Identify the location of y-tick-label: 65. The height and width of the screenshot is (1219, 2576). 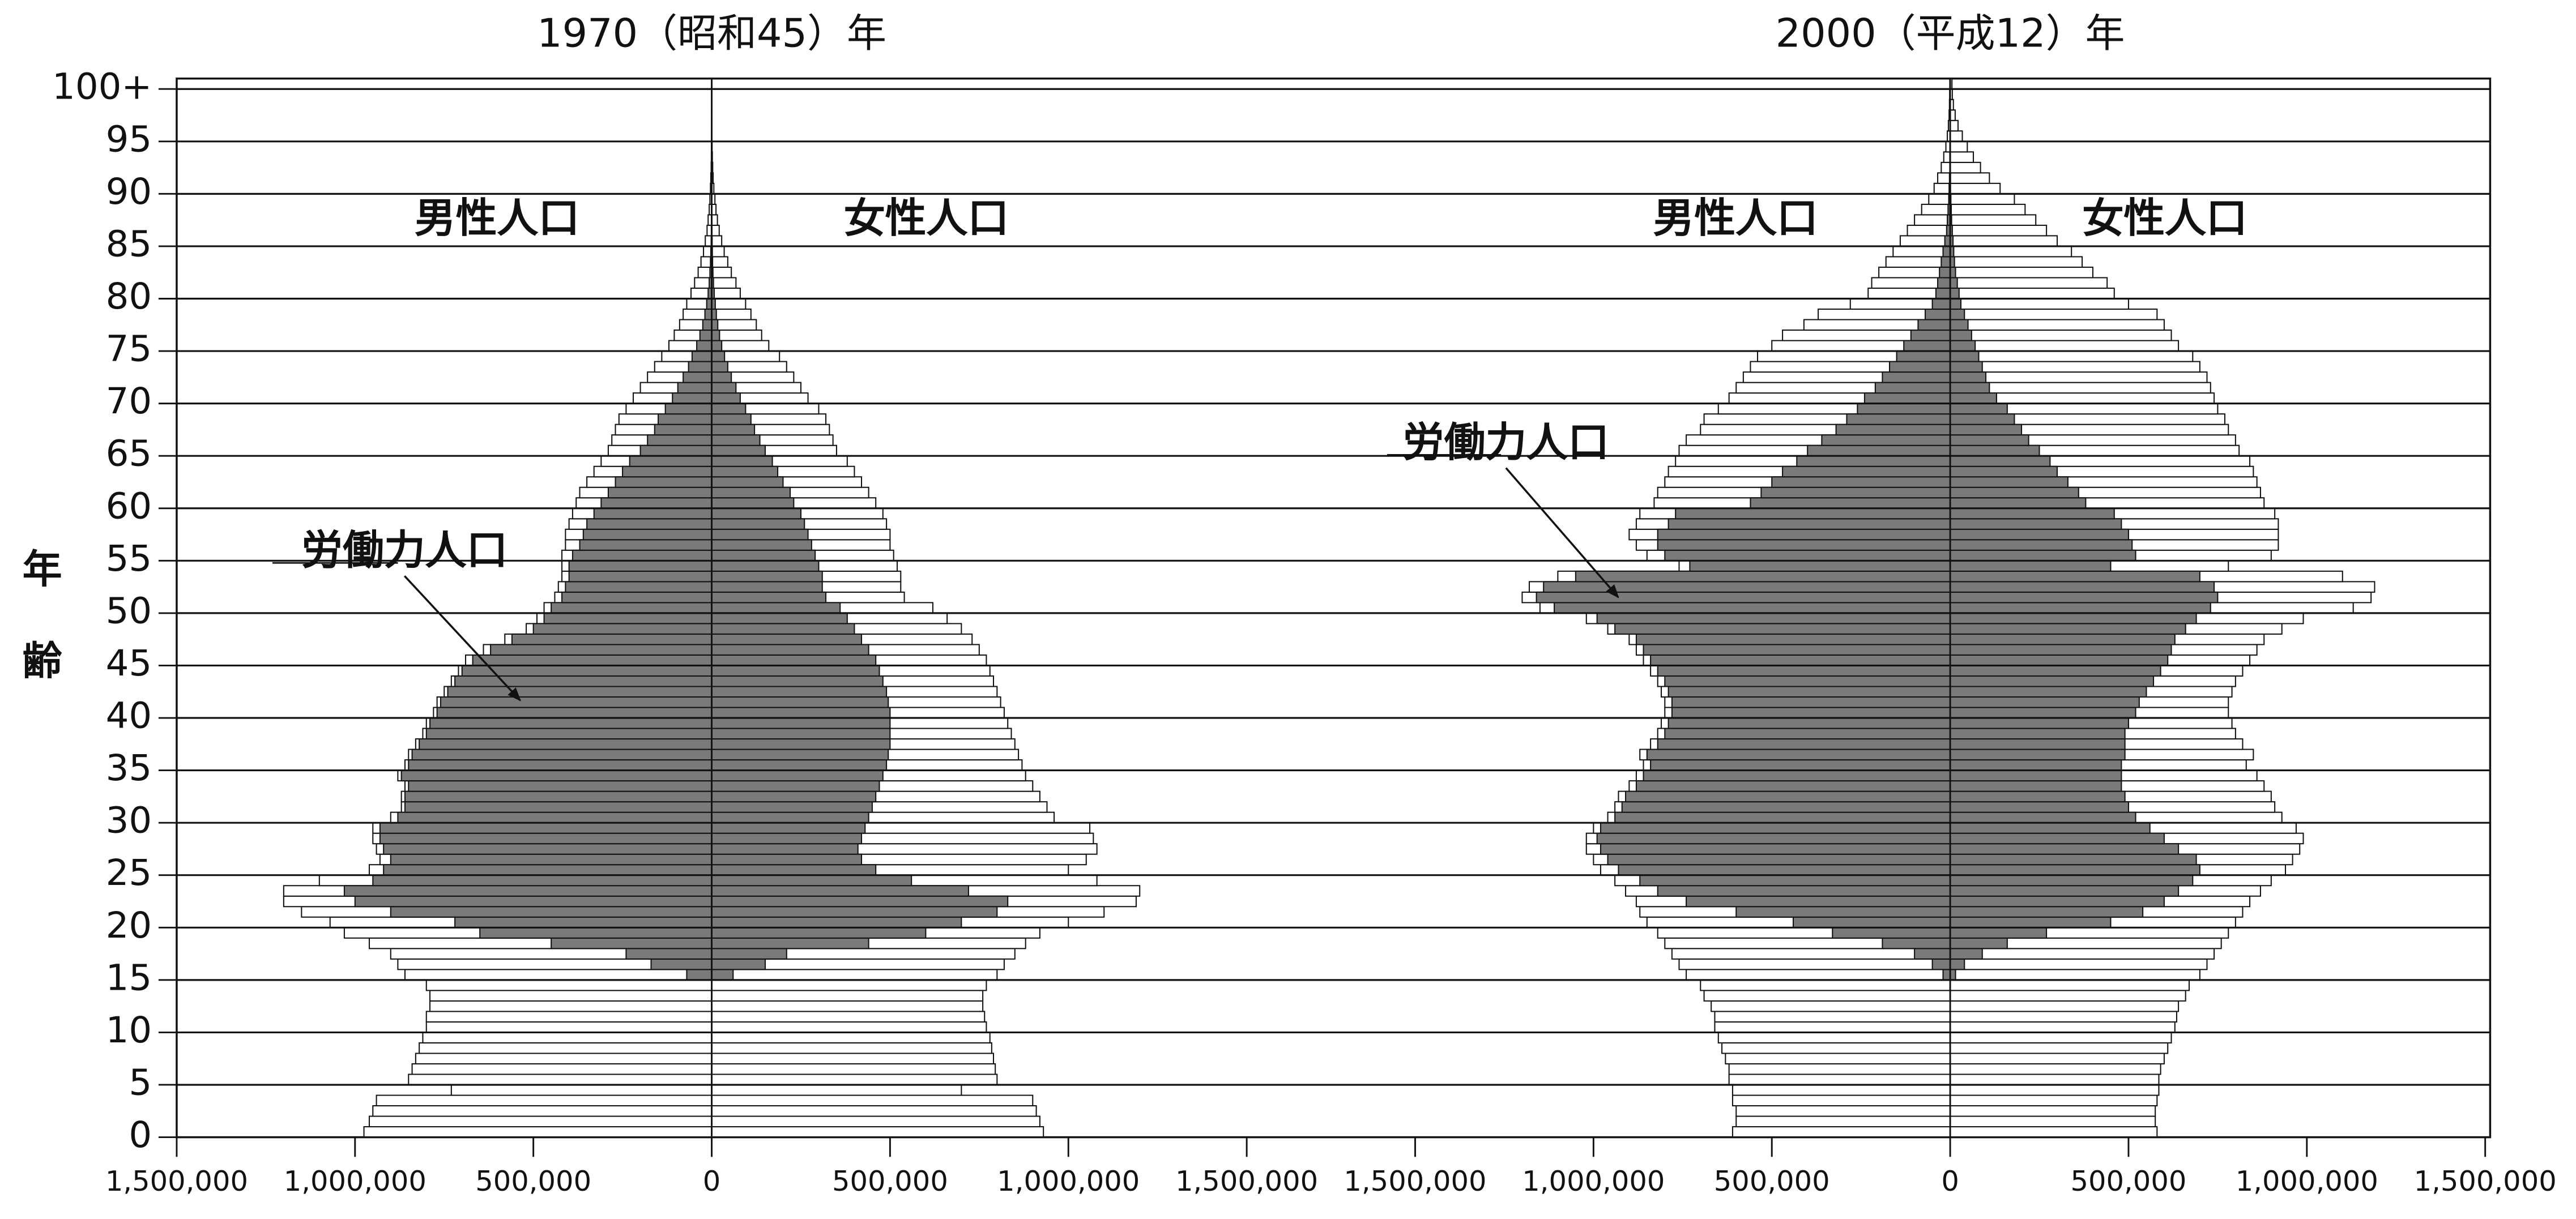
(129, 454).